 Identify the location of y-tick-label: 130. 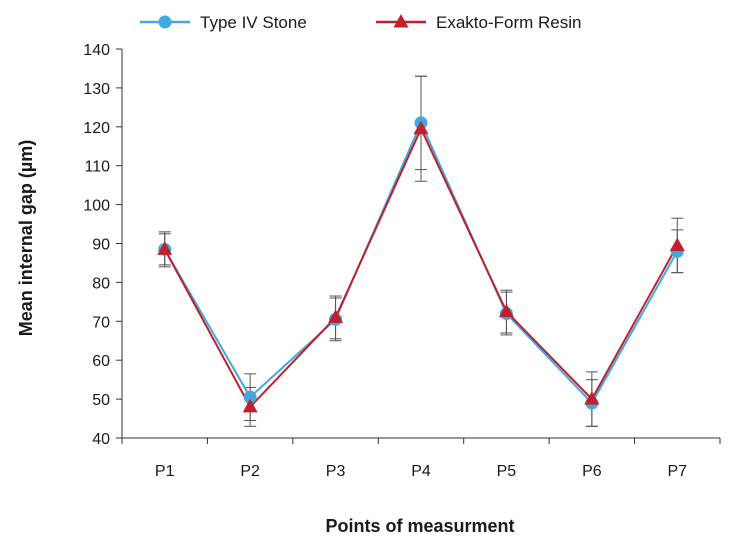
(96, 89).